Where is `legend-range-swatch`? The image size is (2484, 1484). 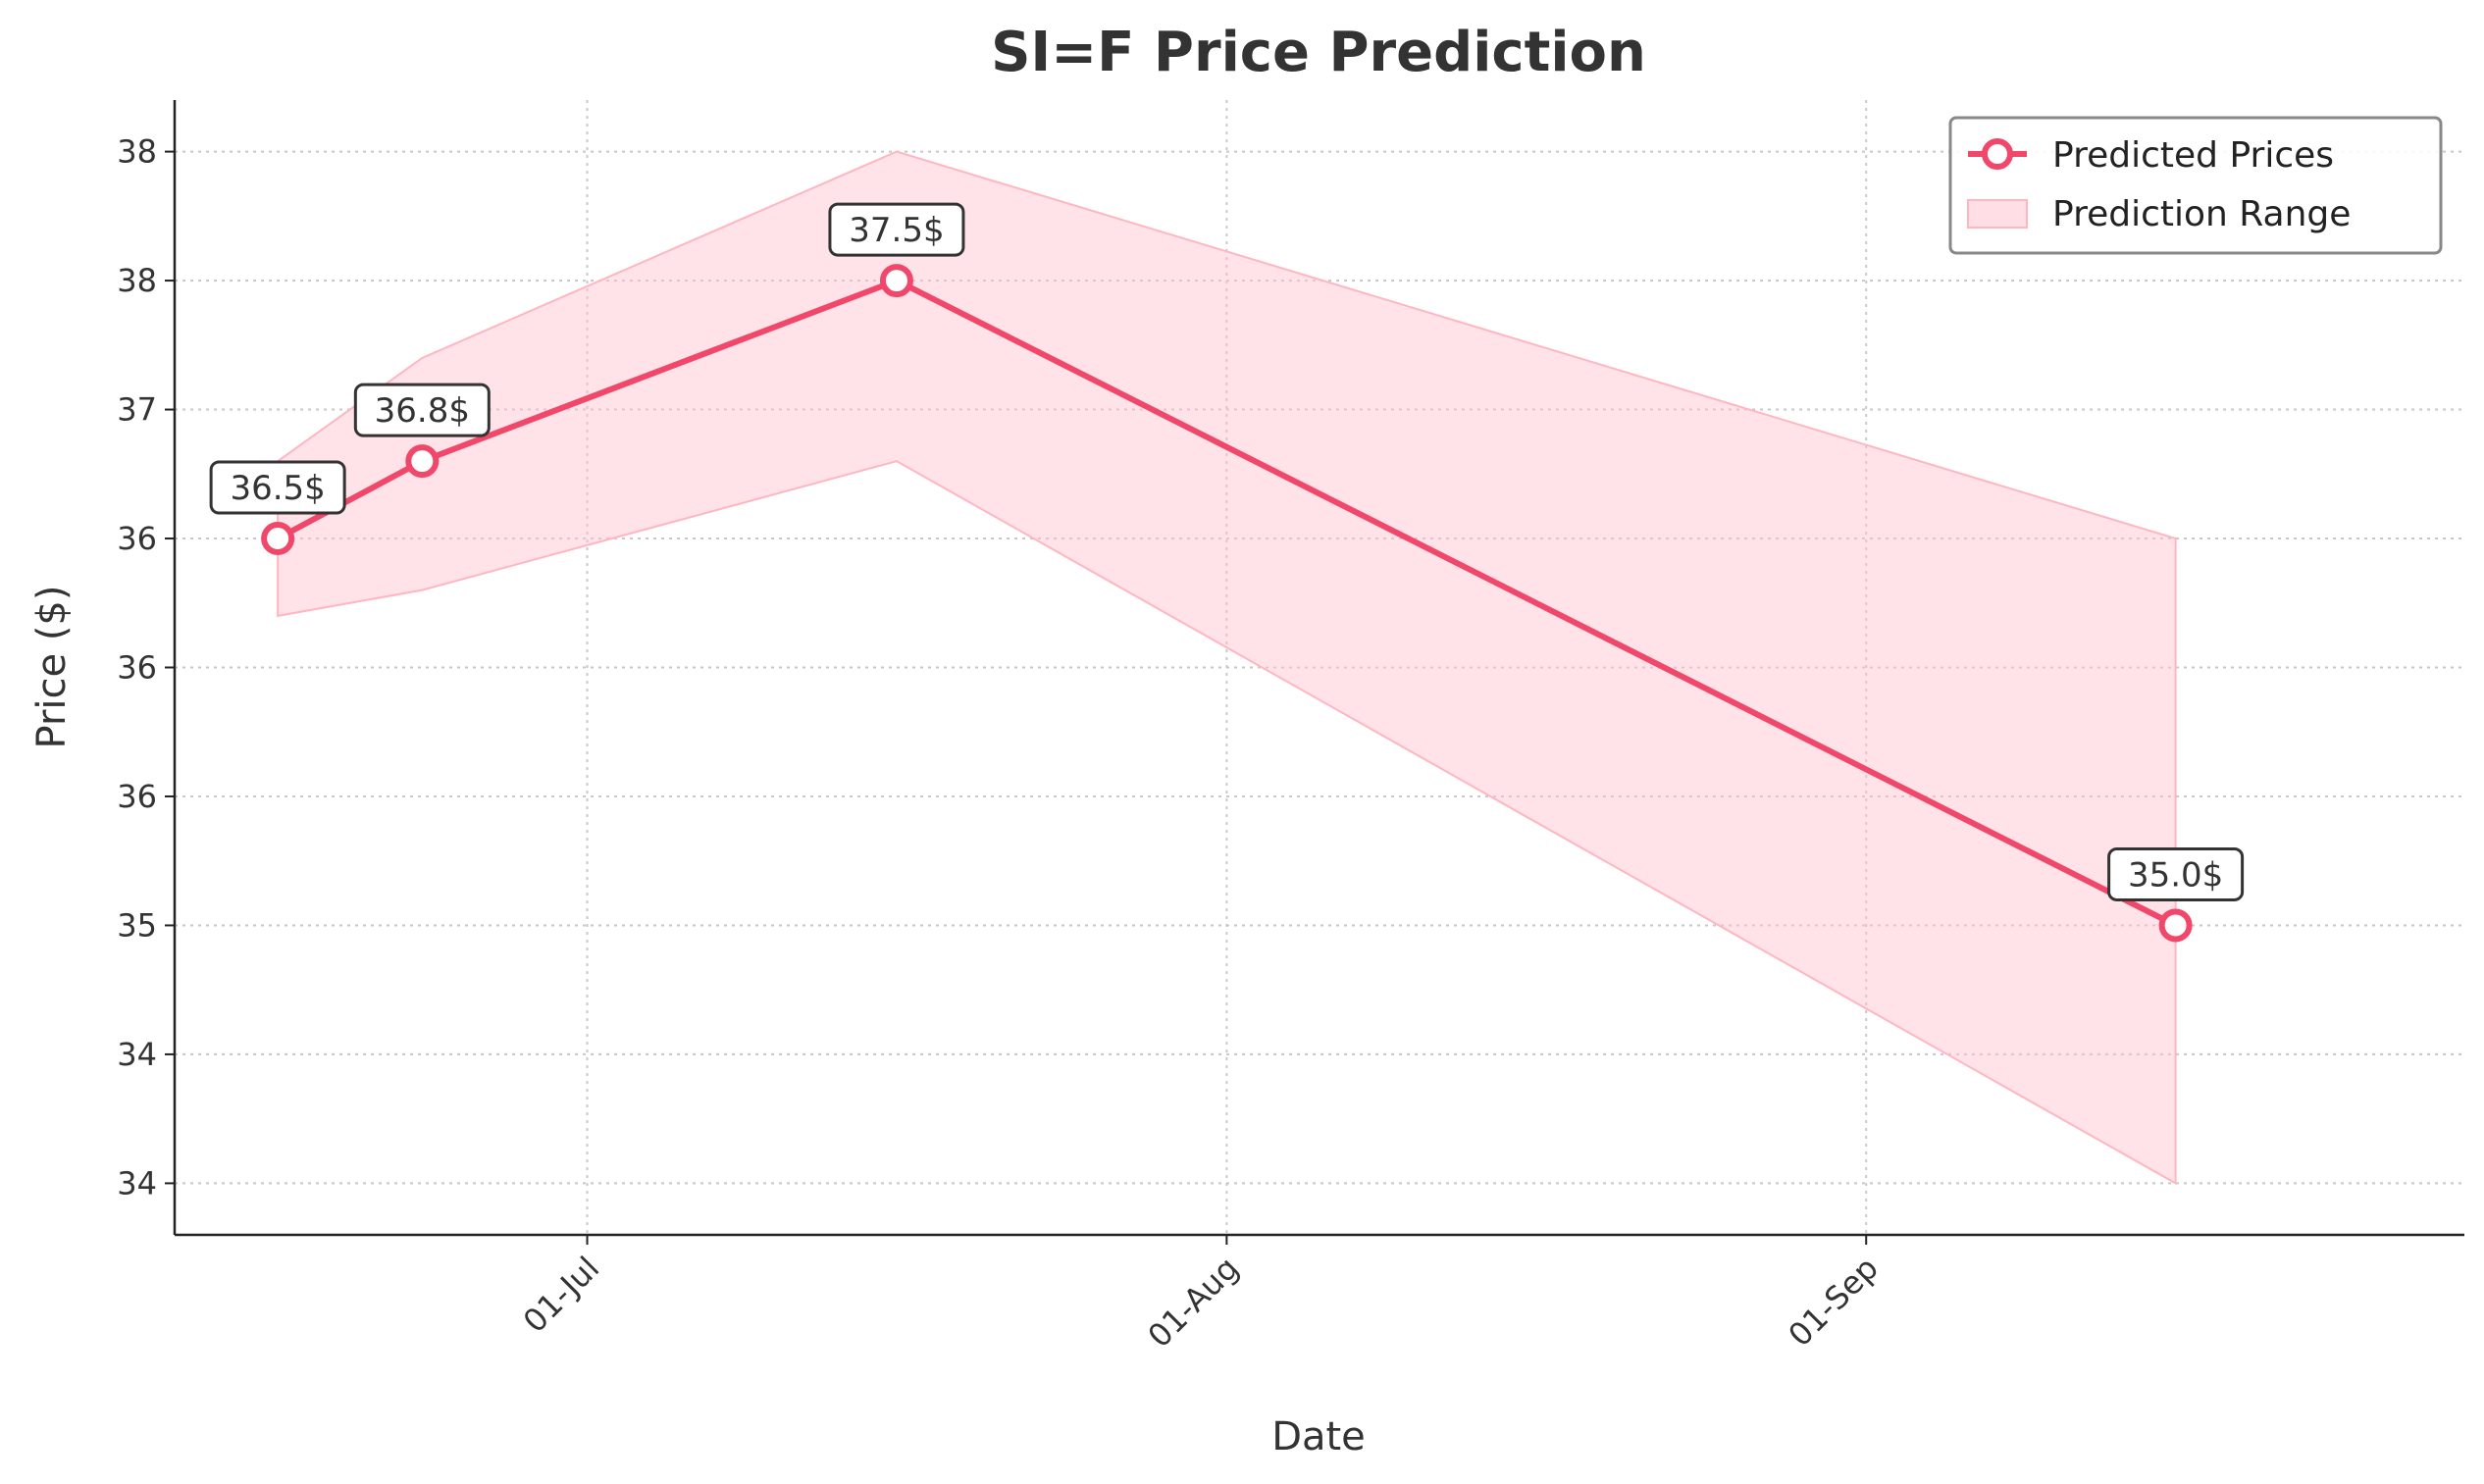 legend-range-swatch is located at coordinates (1998, 214).